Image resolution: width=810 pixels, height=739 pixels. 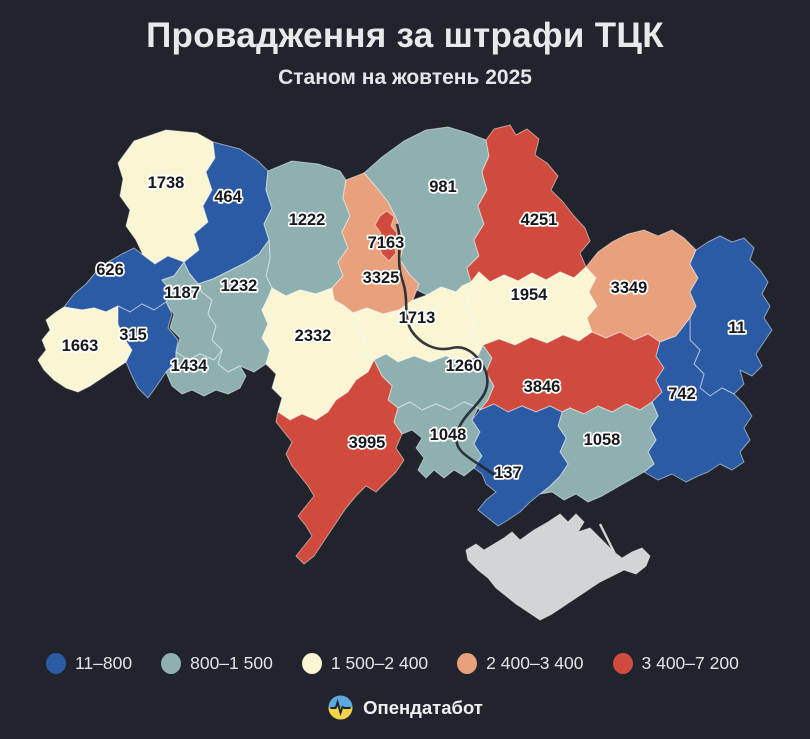 I want to click on region-value-ternopil: 1187, so click(x=182, y=293).